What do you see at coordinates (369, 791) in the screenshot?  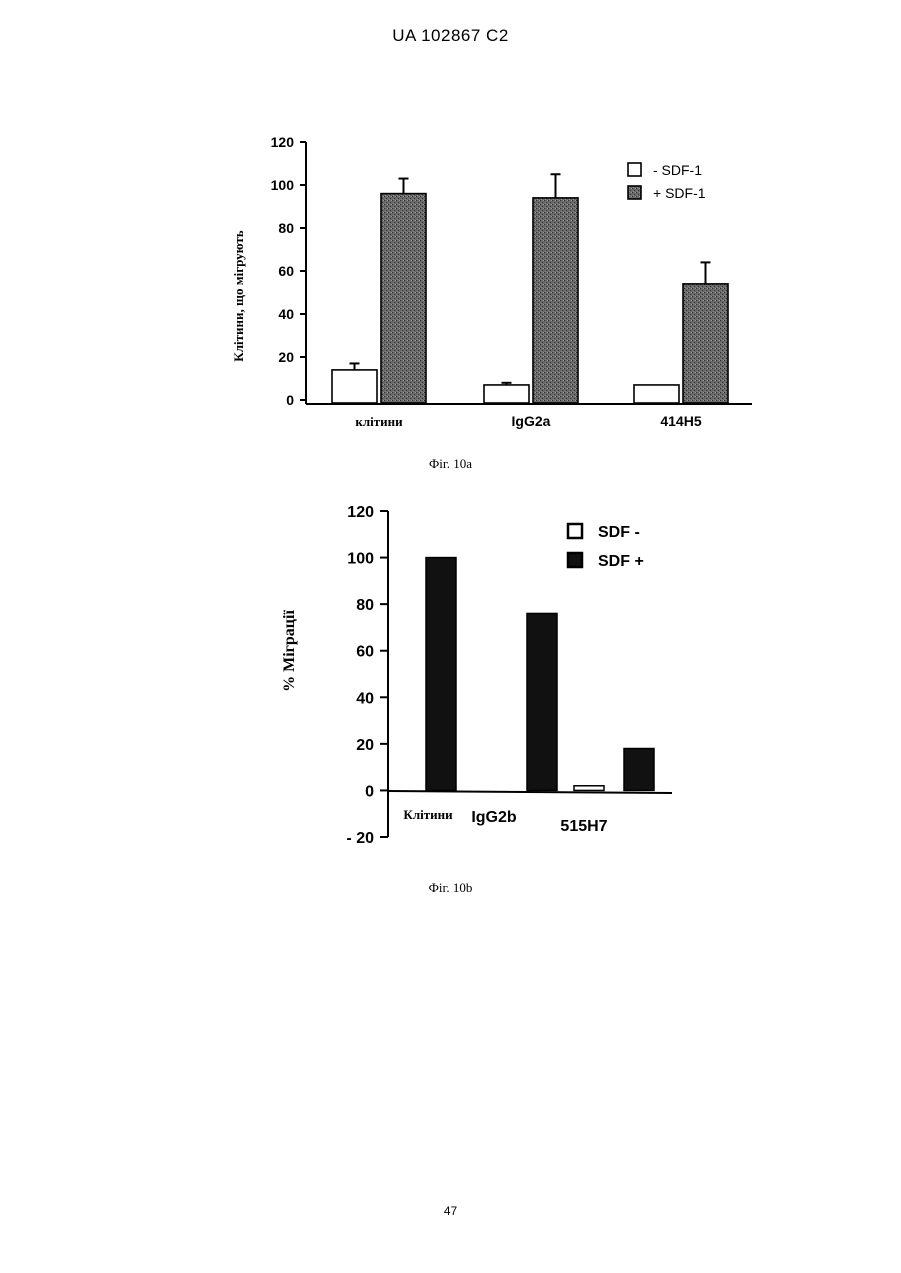 I see `y-tick-label: 0` at bounding box center [369, 791].